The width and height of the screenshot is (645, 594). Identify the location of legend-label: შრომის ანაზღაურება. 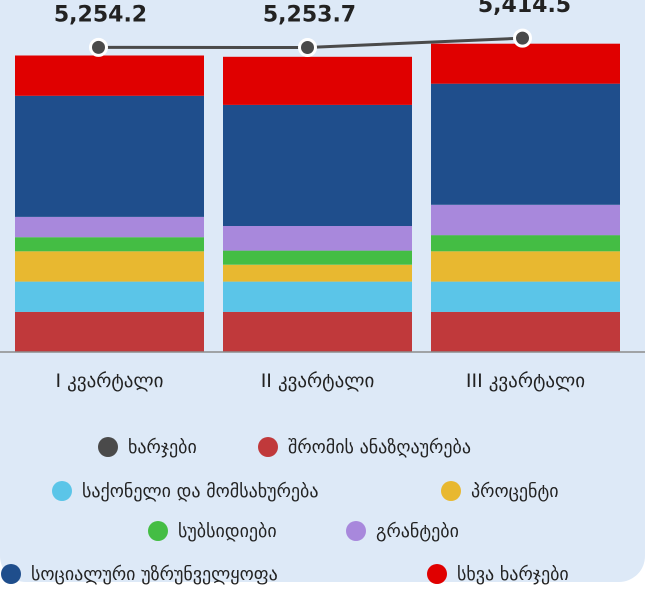
(379, 447).